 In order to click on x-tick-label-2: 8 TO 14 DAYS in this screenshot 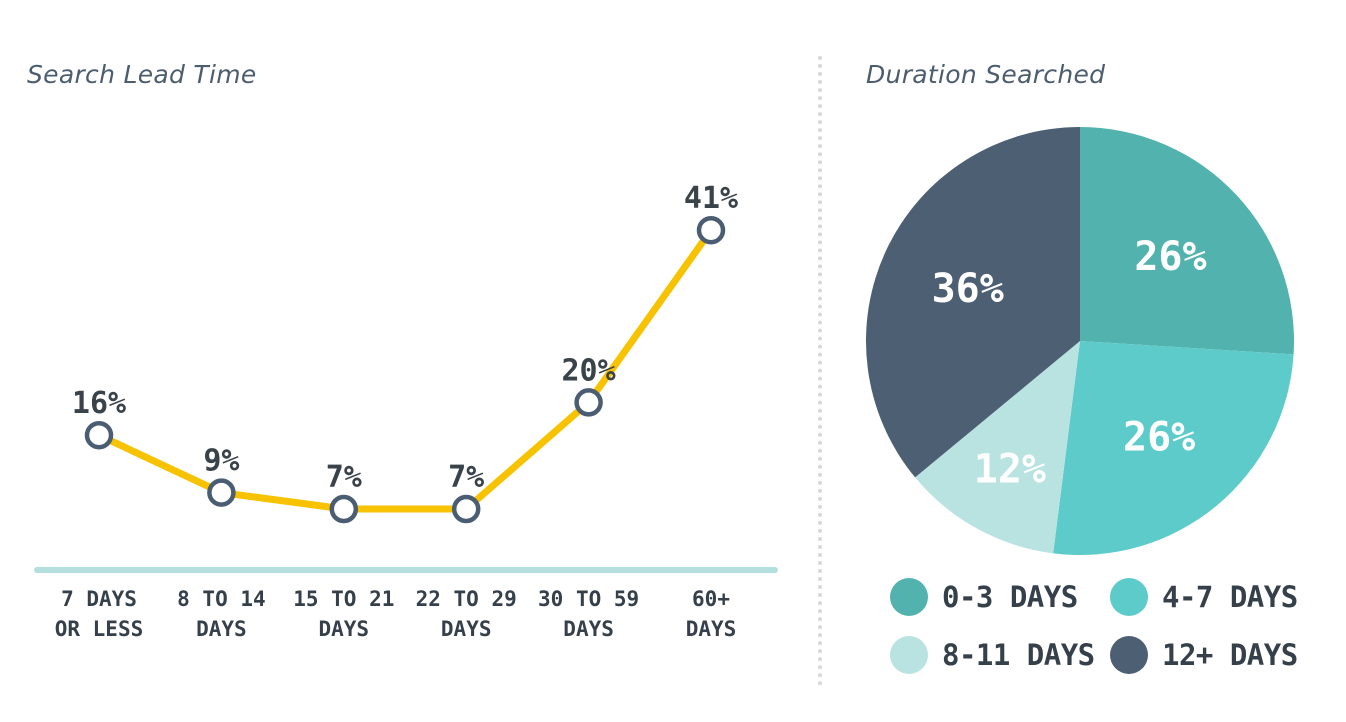, I will do `click(221, 614)`.